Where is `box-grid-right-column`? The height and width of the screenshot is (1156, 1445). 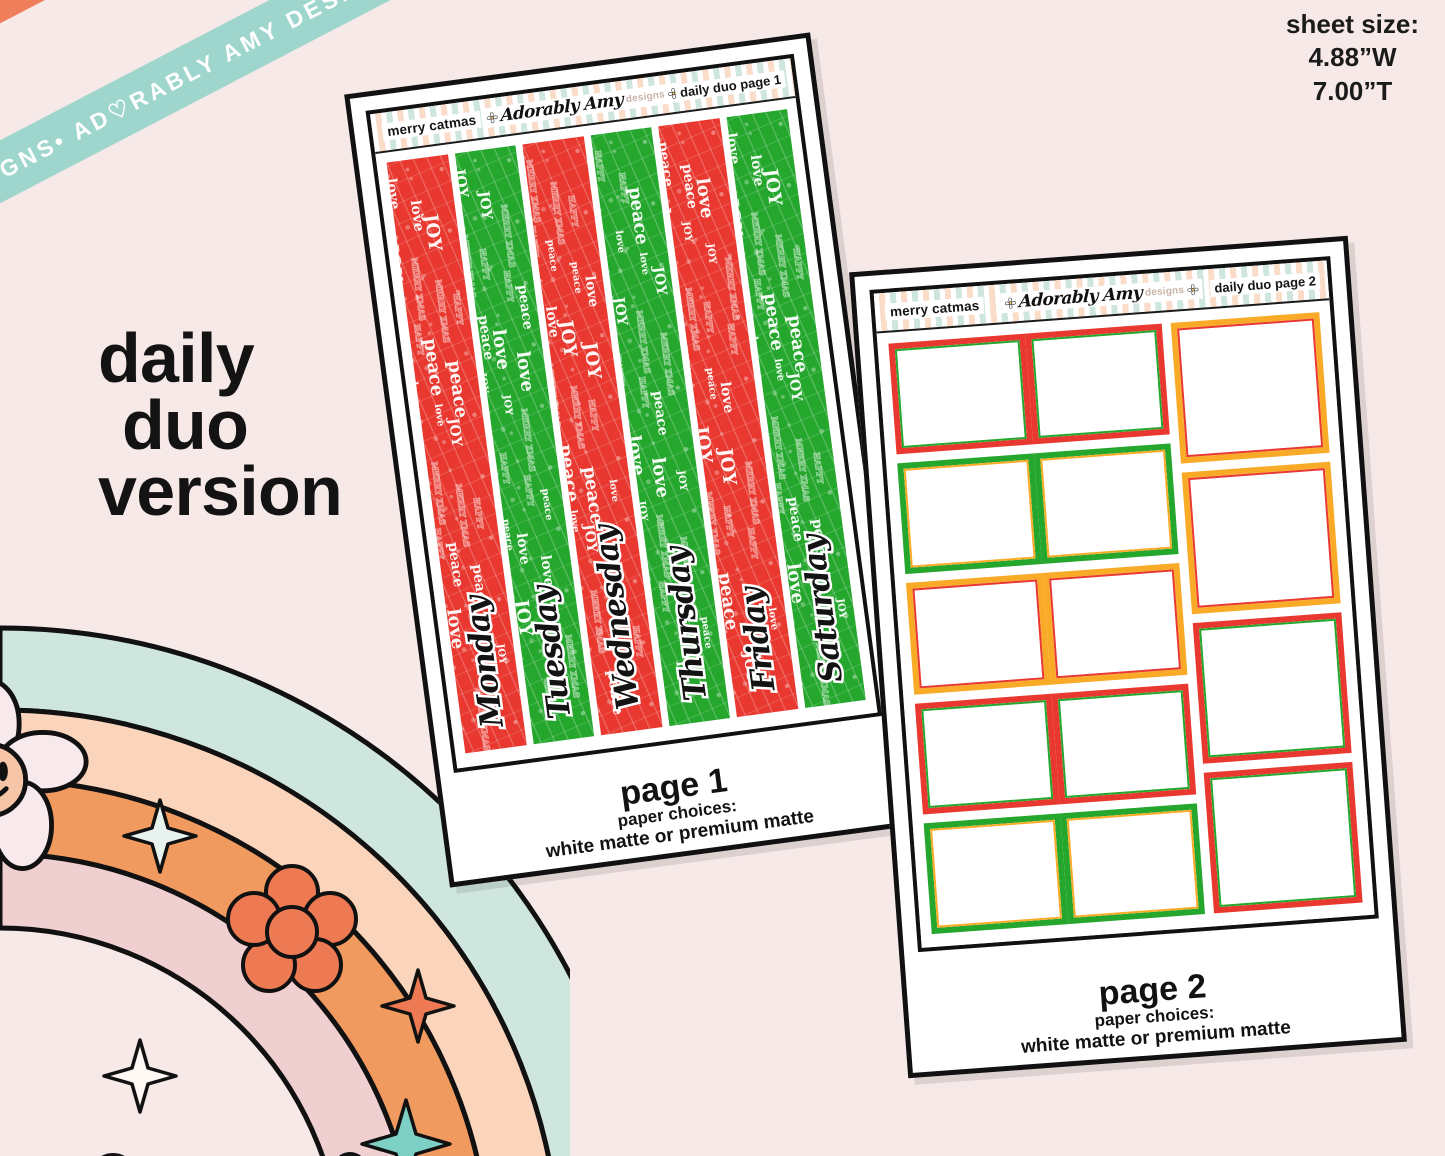
box-grid-right-column is located at coordinates (1266, 613).